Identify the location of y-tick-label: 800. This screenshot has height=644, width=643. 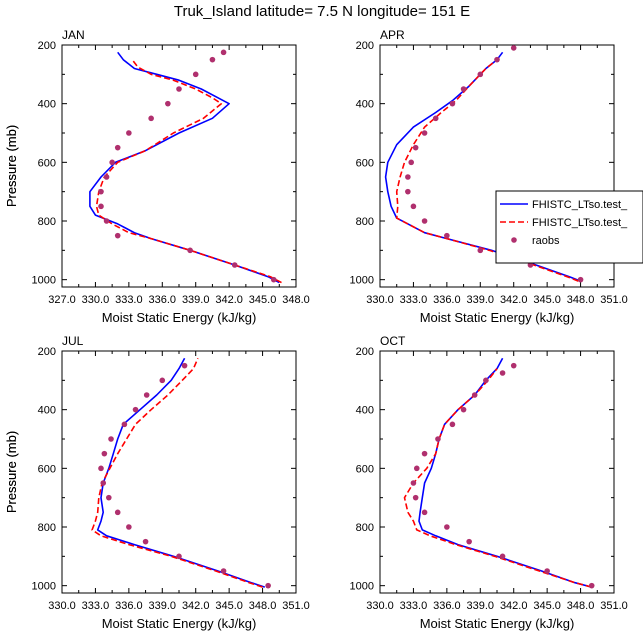
(365, 222).